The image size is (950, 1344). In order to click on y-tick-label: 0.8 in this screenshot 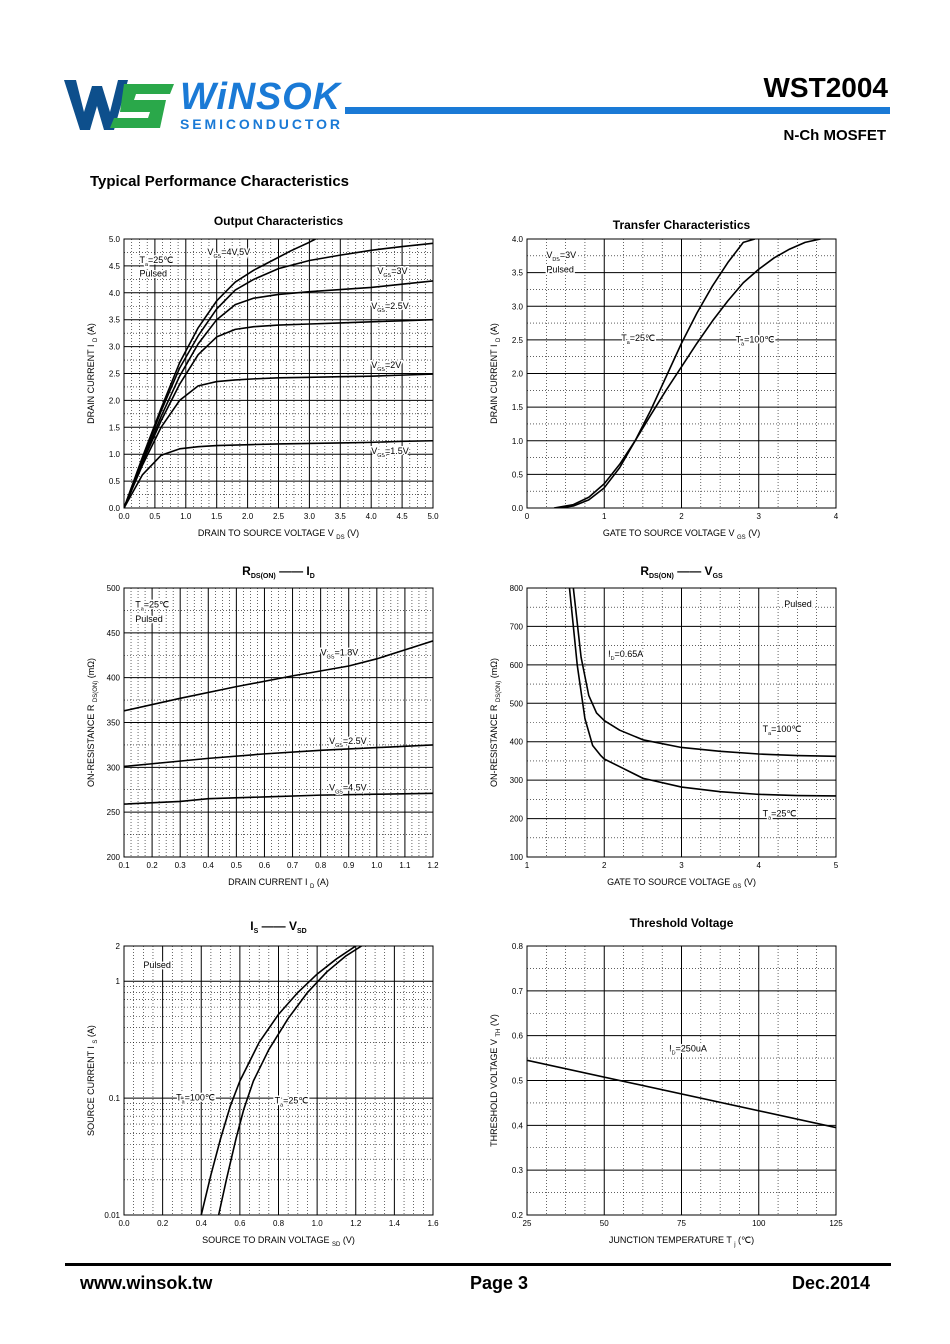, I will do `click(518, 946)`.